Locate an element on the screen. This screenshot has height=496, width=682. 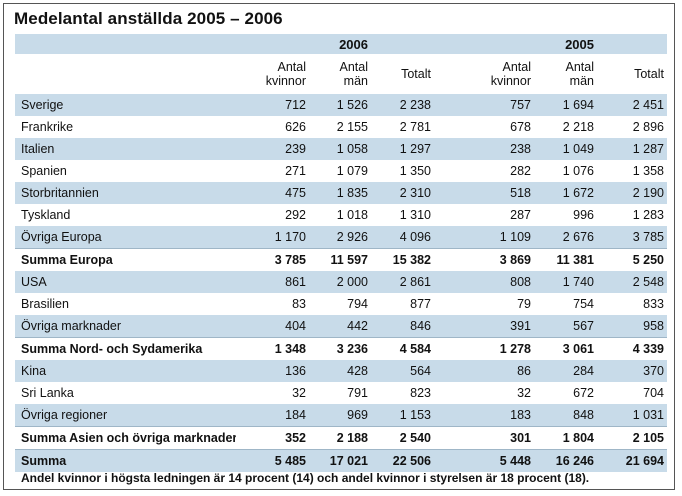
cell-total-2006: 846 is located at coordinates (402, 326).